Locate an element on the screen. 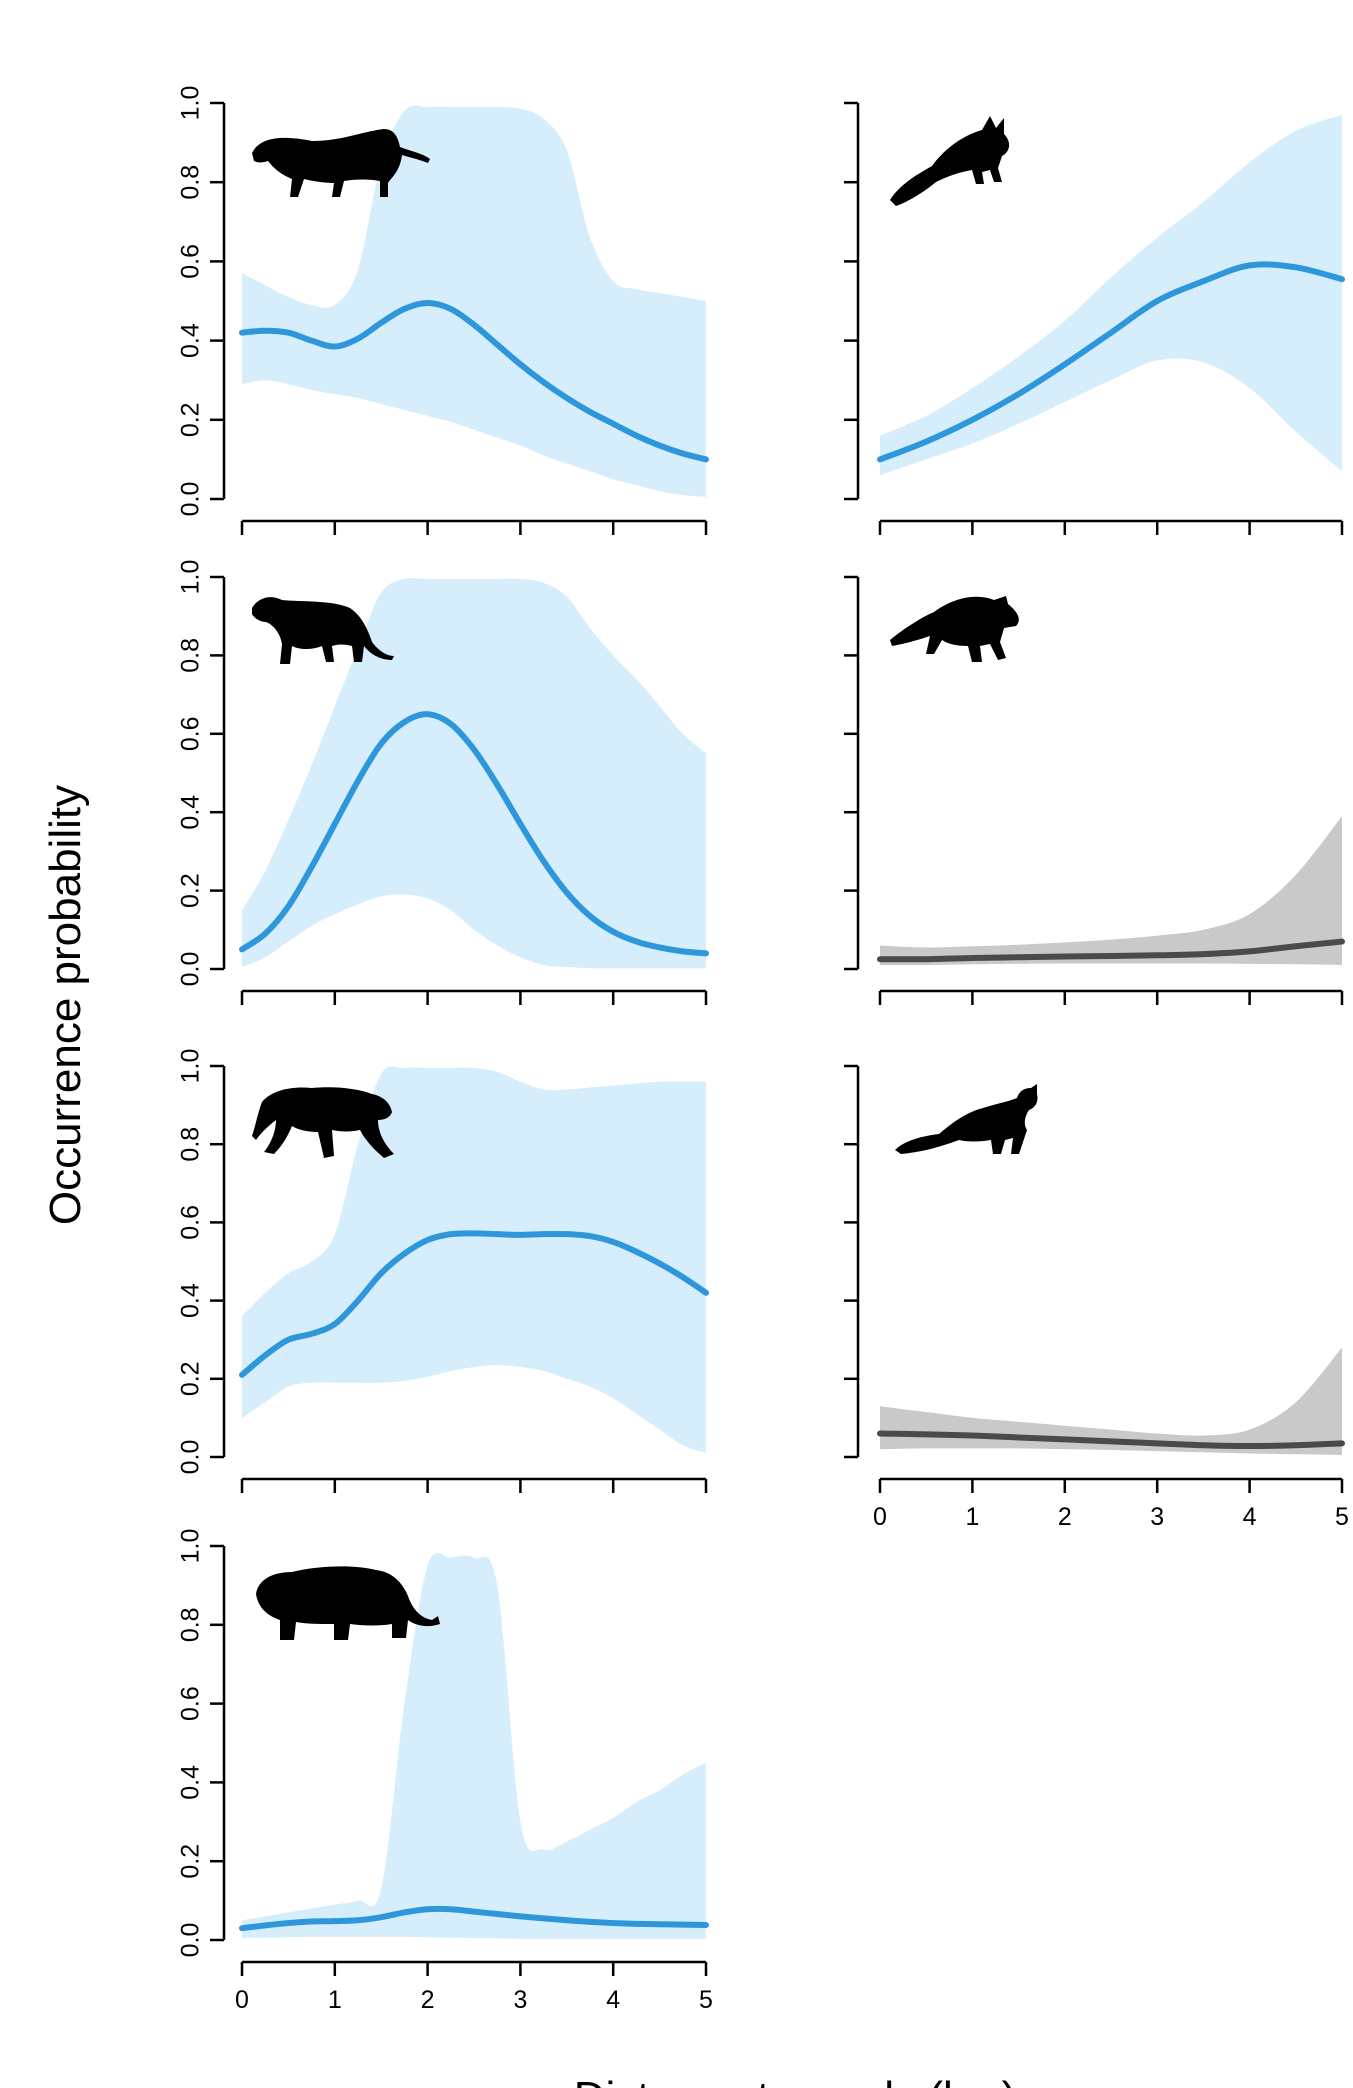  puma-silhouette-icon is located at coordinates (348, 1603).